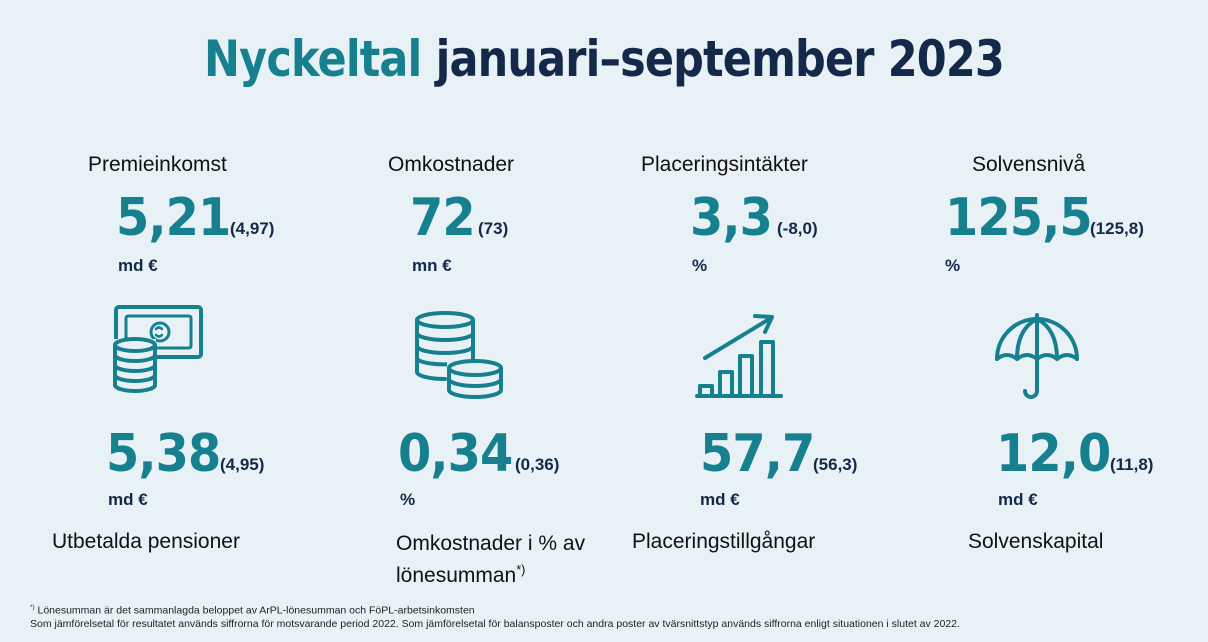  Describe the element at coordinates (455, 454) in the screenshot. I see `omkostnader-procent-value: 0,34` at that location.